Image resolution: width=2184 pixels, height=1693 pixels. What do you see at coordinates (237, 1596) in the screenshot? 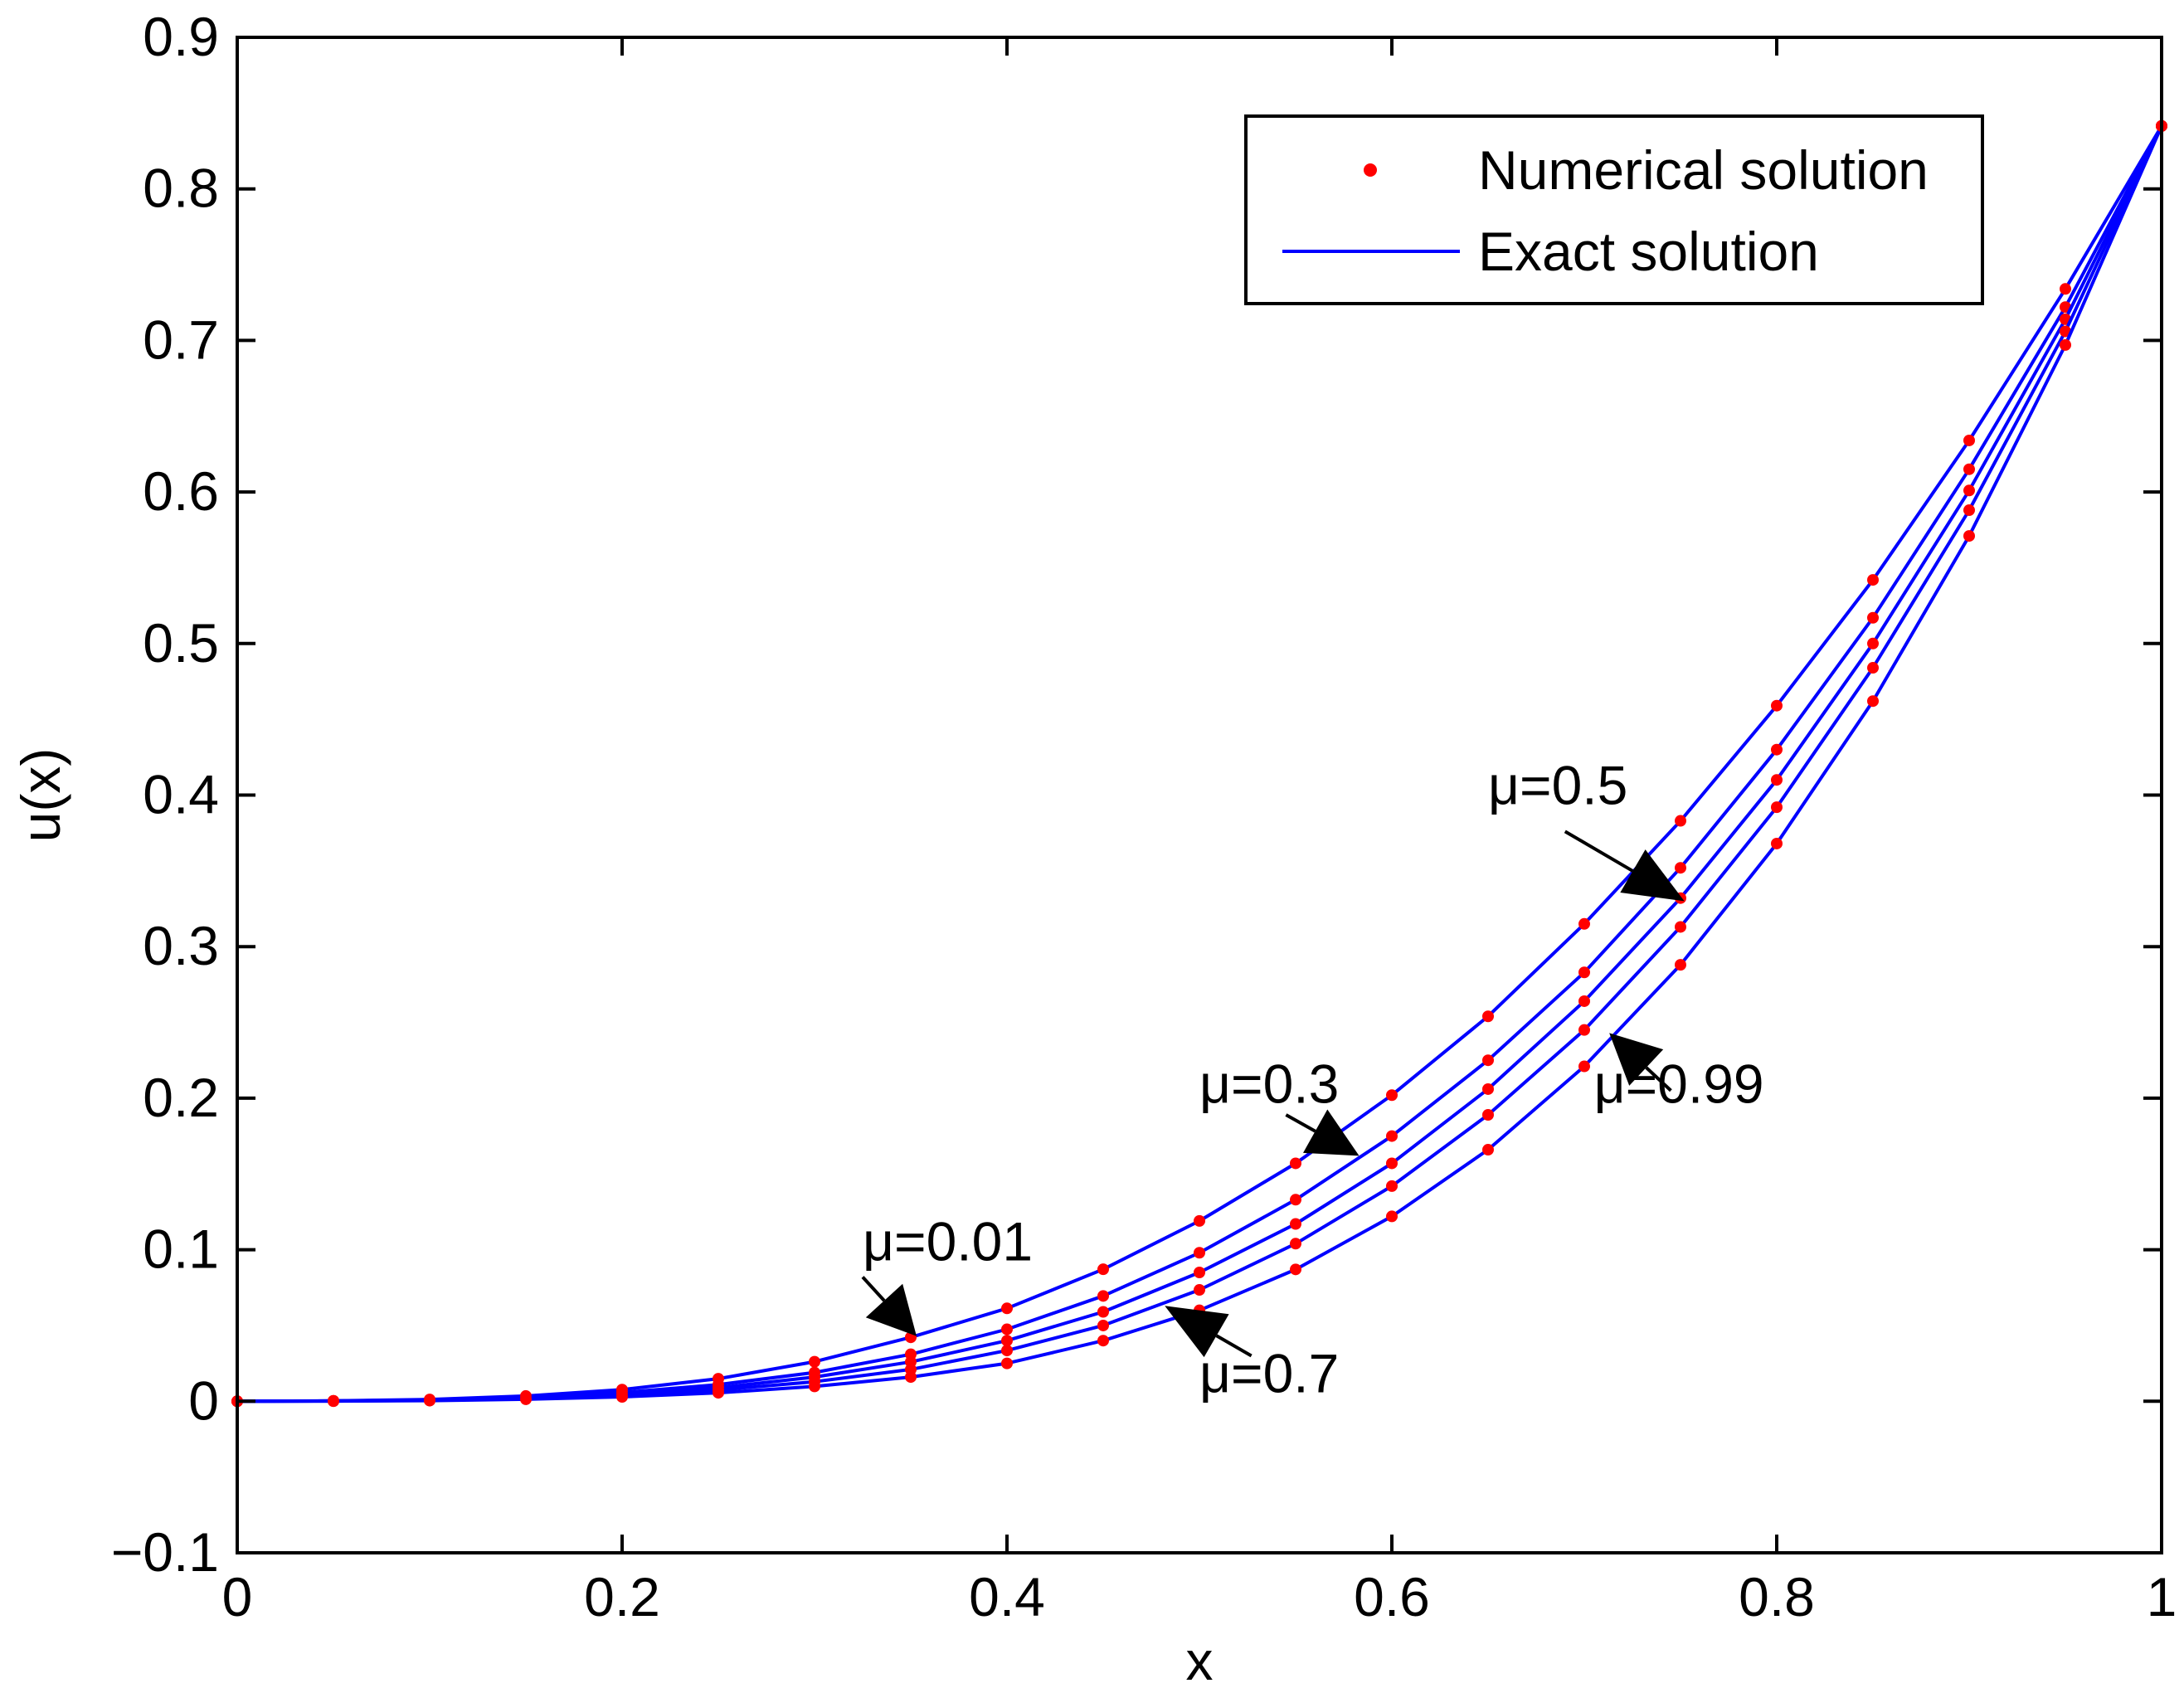
I see `x-tick-label: 0` at bounding box center [237, 1596].